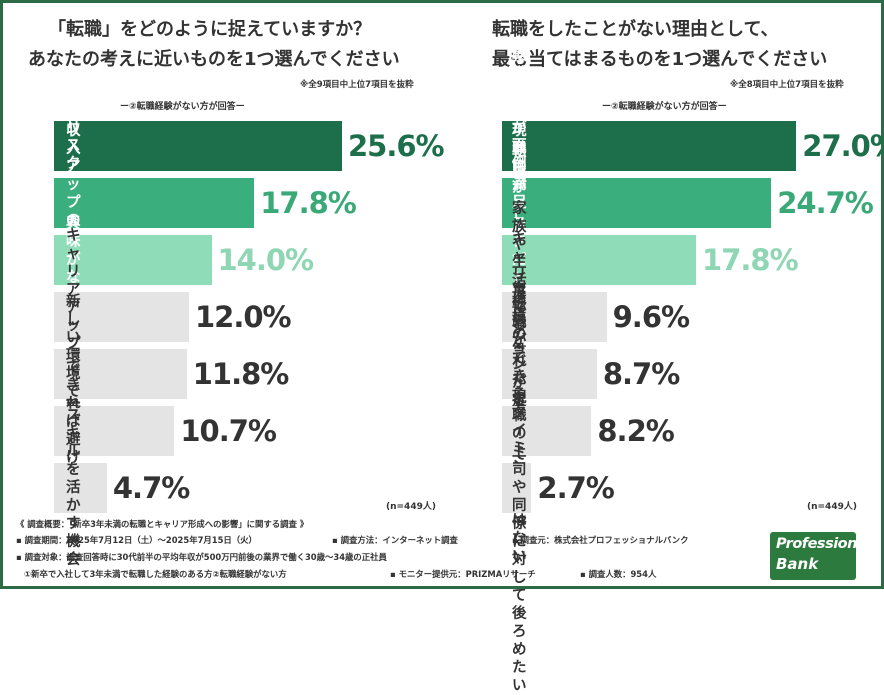  What do you see at coordinates (151, 488) in the screenshot?
I see `bar-value-label: 4.7%` at bounding box center [151, 488].